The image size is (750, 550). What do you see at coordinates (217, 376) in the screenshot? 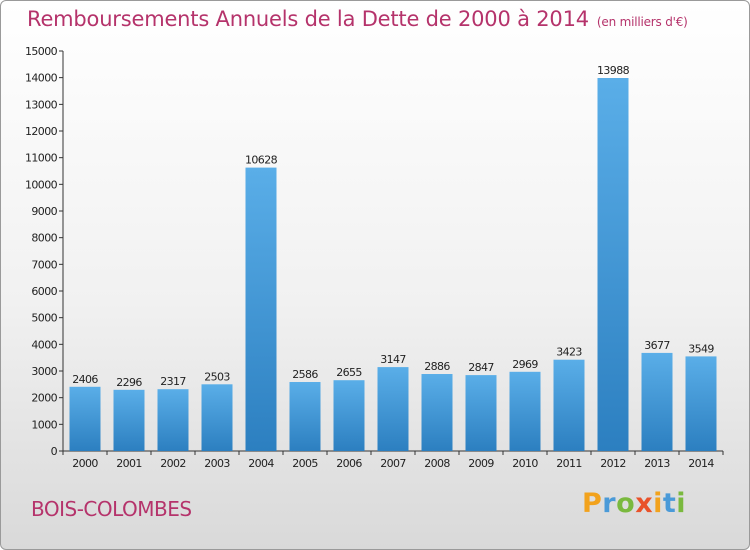
I see `data-label: 2503` at bounding box center [217, 376].